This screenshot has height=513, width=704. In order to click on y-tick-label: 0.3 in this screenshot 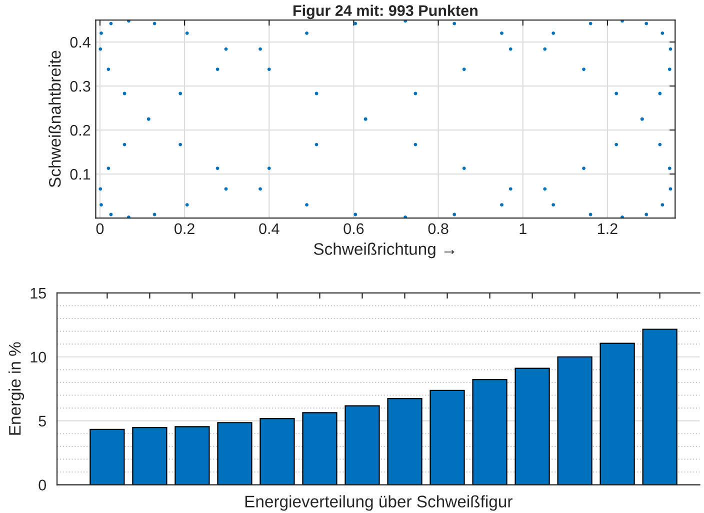, I will do `click(80, 86)`.